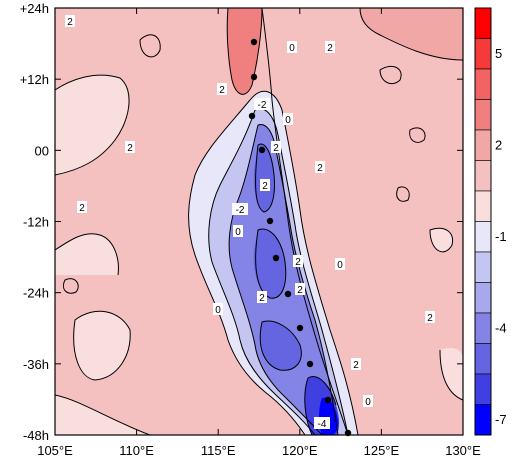 The image size is (512, 473). Describe the element at coordinates (382, 450) in the screenshot. I see `x-tick-label: 125°E` at that location.